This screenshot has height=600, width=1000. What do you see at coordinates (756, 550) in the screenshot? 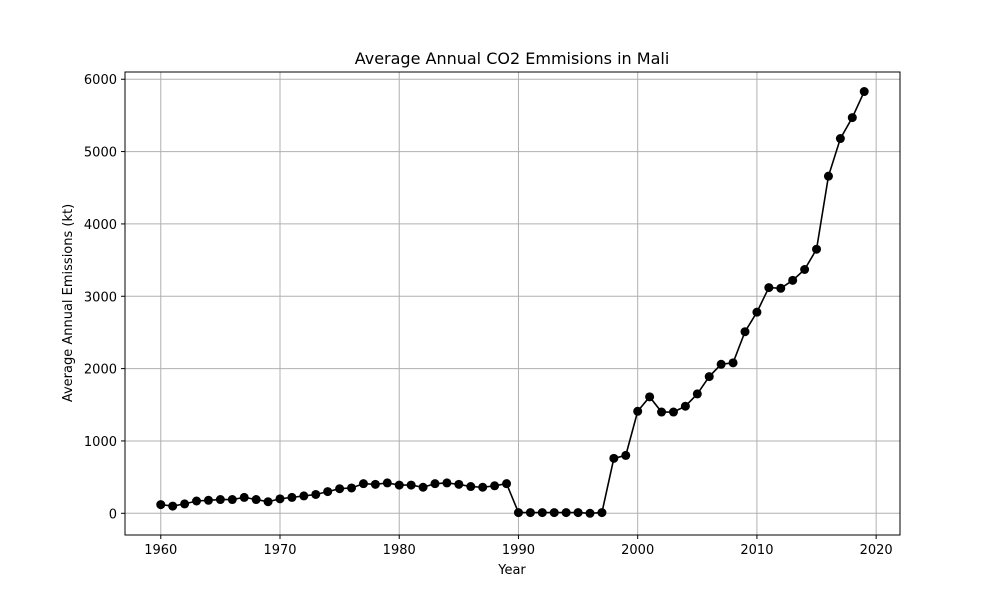
I see `x-tick-label: 2010` at bounding box center [756, 550].